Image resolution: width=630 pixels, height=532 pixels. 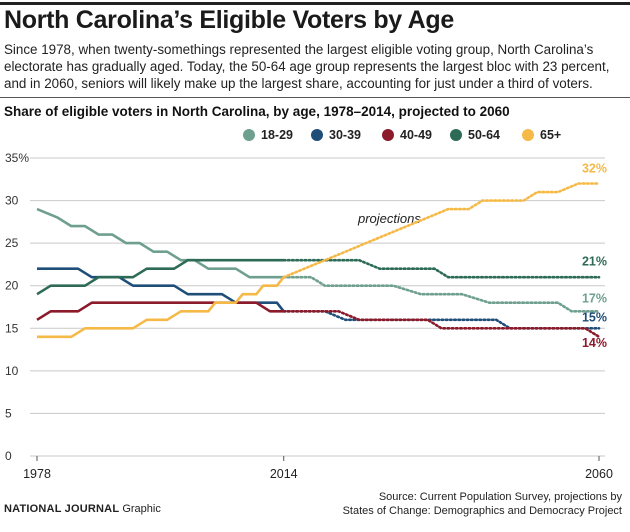 What do you see at coordinates (12, 243) in the screenshot?
I see `y-tick-label: 25` at bounding box center [12, 243].